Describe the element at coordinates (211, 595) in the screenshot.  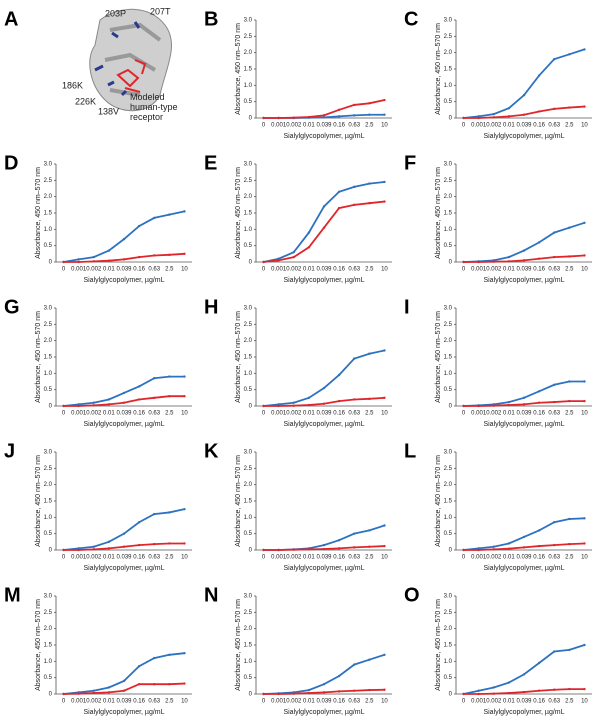
I see `panel-letter: N` at that location.